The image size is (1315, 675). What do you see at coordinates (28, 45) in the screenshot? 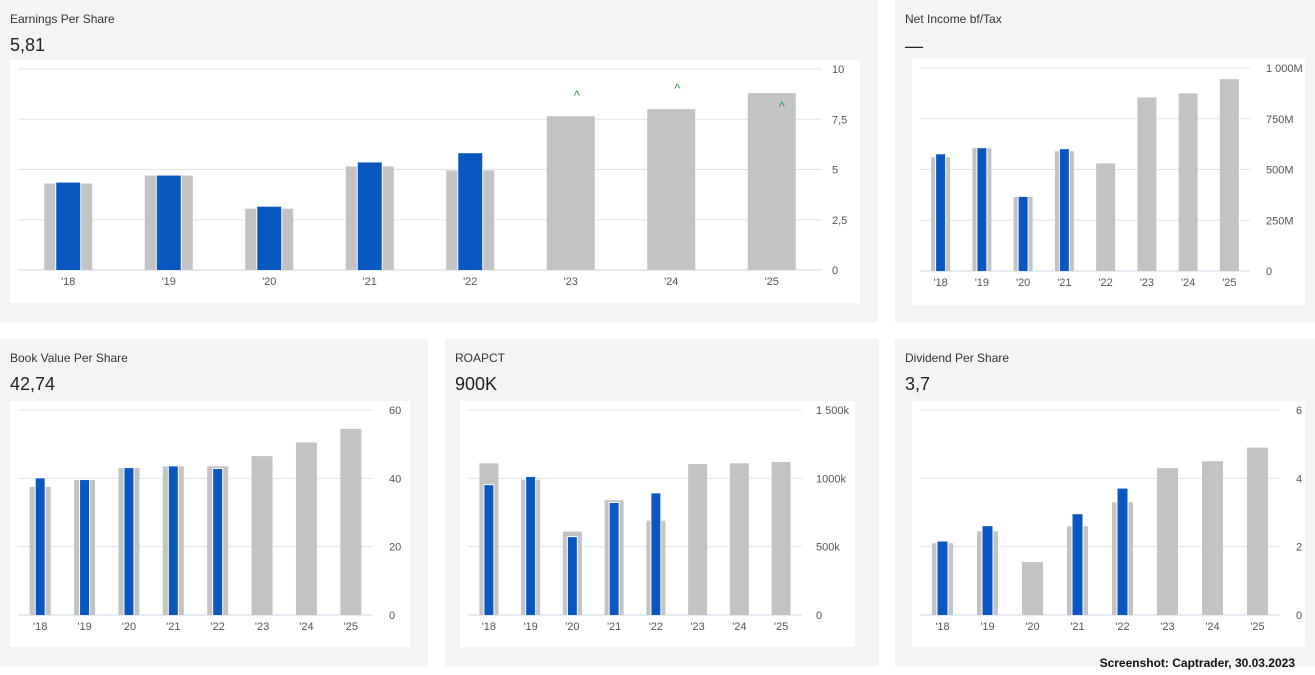
I see `panel-value: 5,81` at bounding box center [28, 45].